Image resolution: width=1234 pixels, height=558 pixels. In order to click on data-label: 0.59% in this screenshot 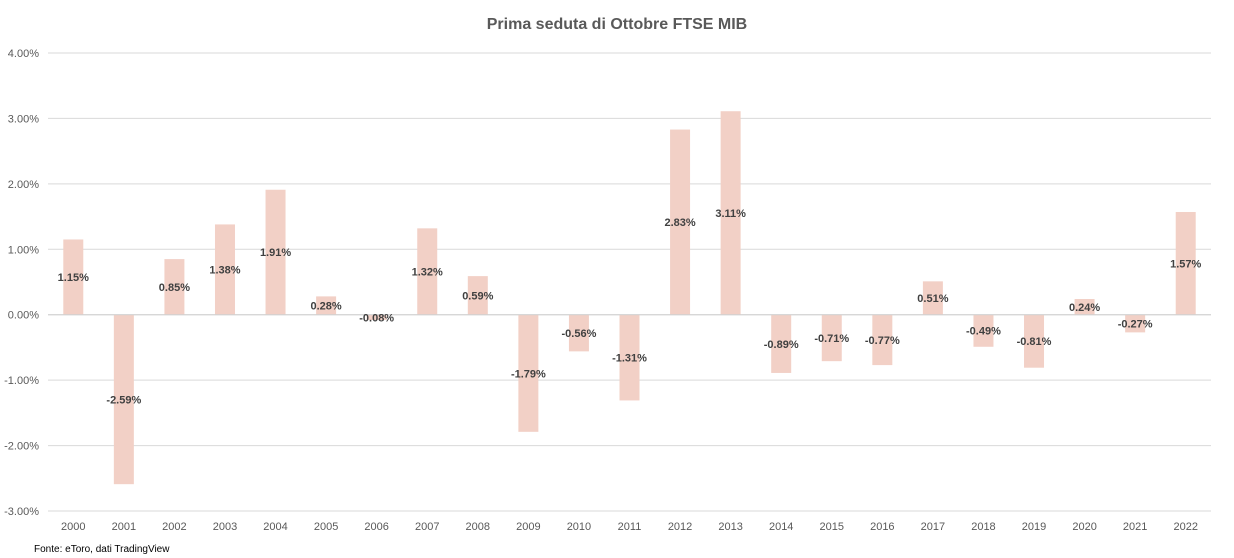, I will do `click(477, 296)`.